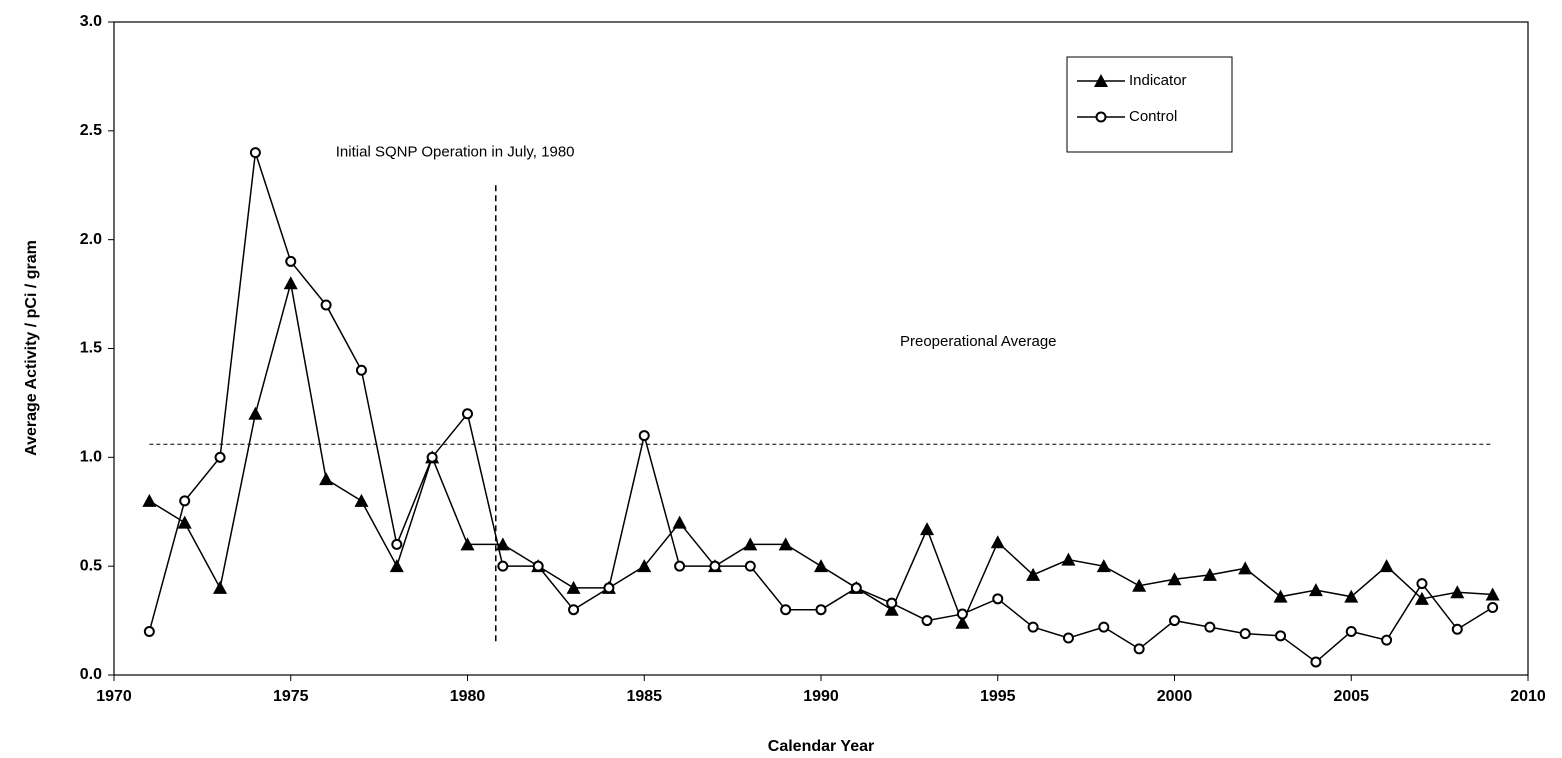  I want to click on x-tick-label: 1980, so click(468, 696).